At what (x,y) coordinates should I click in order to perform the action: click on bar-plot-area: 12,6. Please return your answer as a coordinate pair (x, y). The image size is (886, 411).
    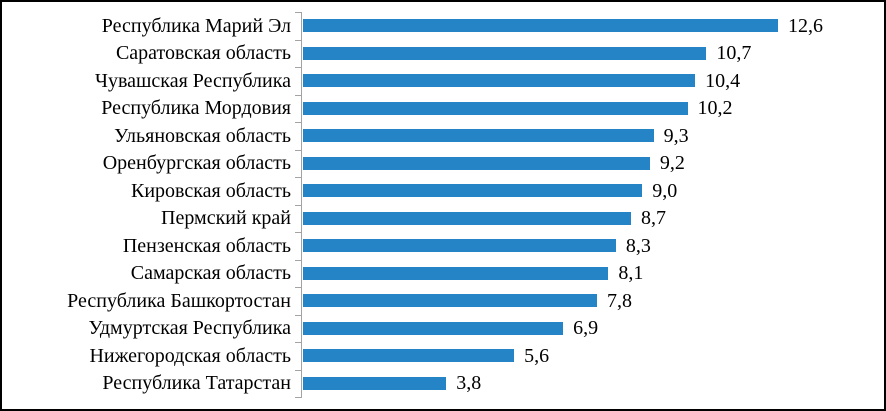
    Looking at the image, I should click on (562, 26).